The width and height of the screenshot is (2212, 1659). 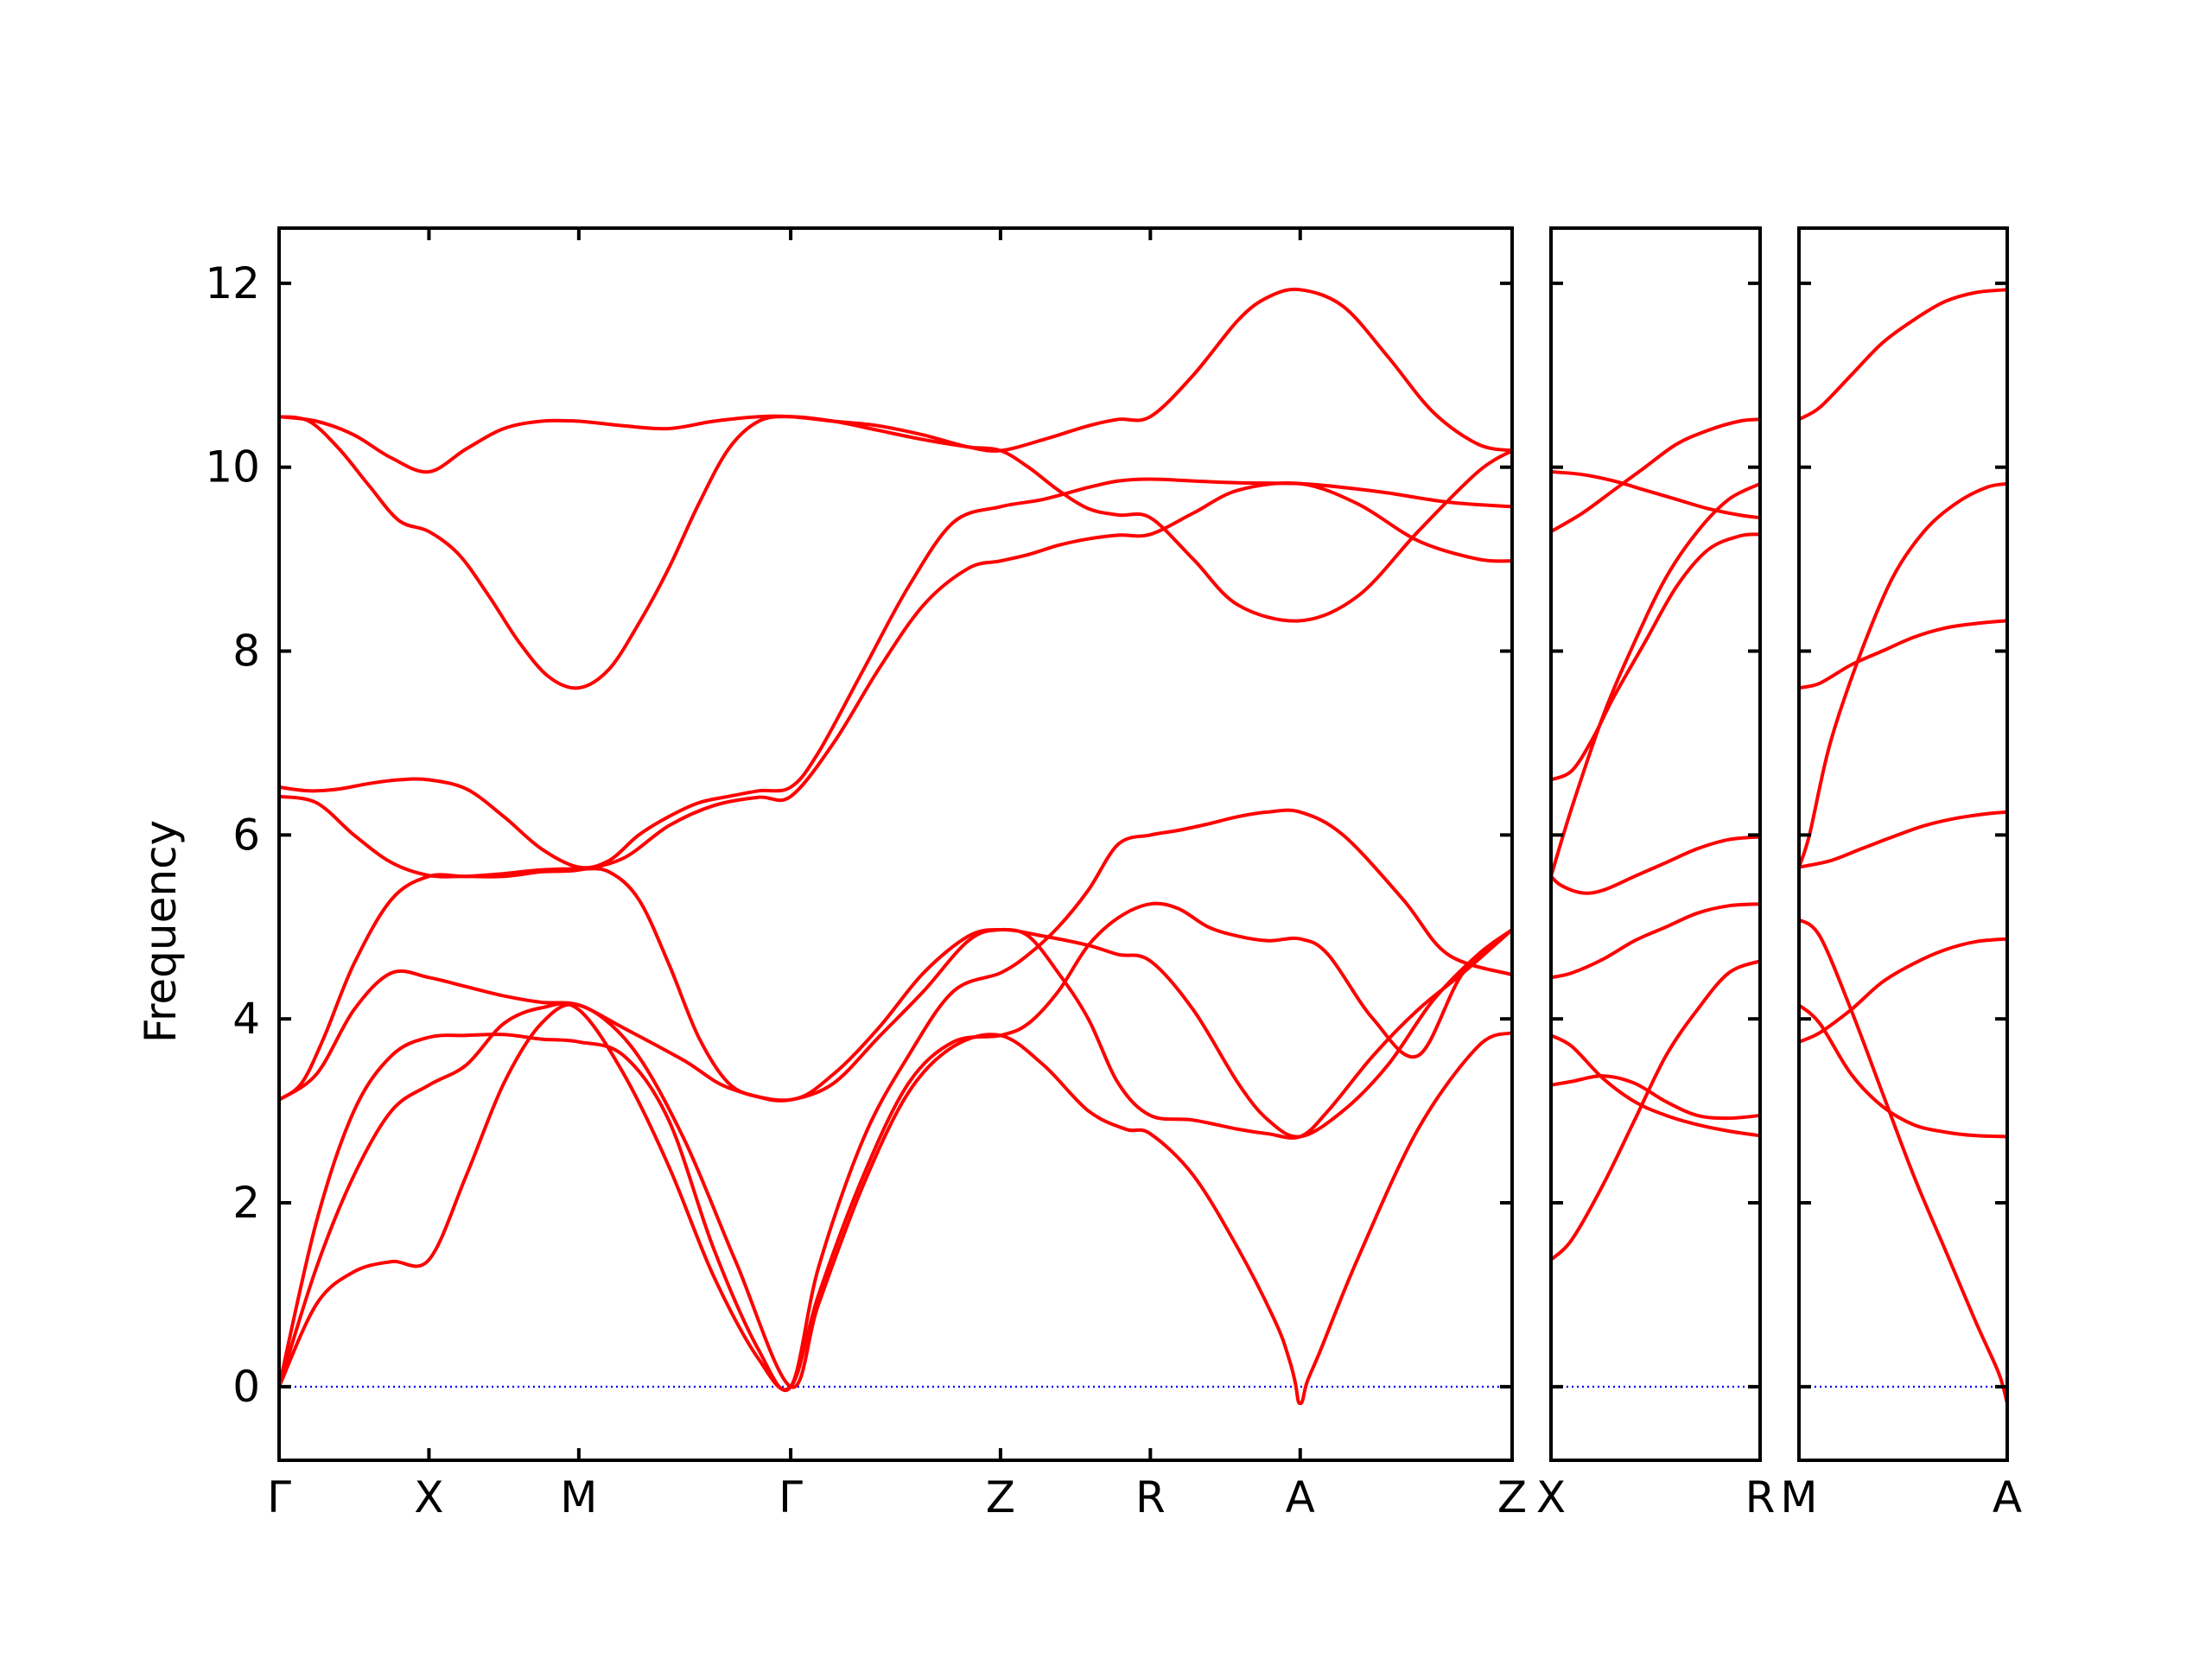 What do you see at coordinates (246, 1387) in the screenshot?
I see `y-tick-label: 0` at bounding box center [246, 1387].